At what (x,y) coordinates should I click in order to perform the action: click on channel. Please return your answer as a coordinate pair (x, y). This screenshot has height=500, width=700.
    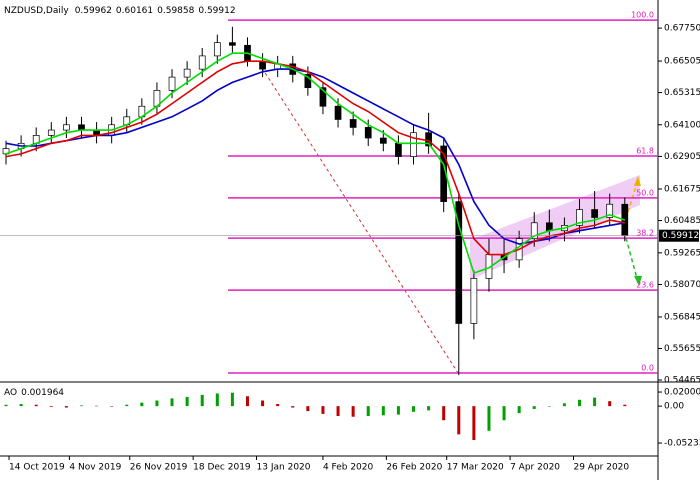
    Looking at the image, I should click on (555, 227).